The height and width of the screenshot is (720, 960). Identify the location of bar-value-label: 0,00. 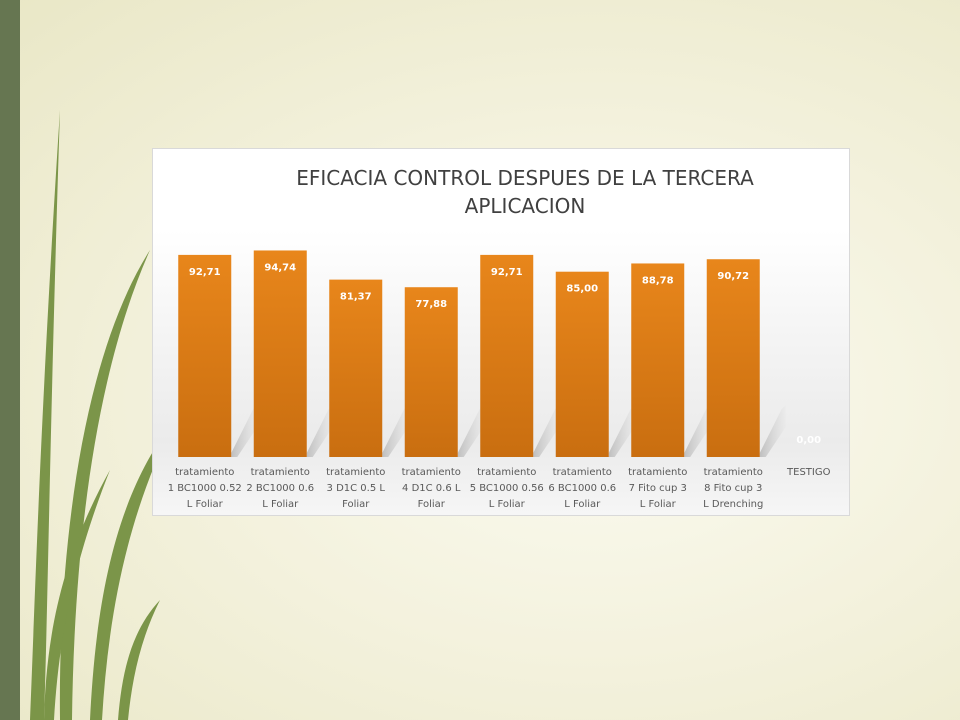
(808, 440).